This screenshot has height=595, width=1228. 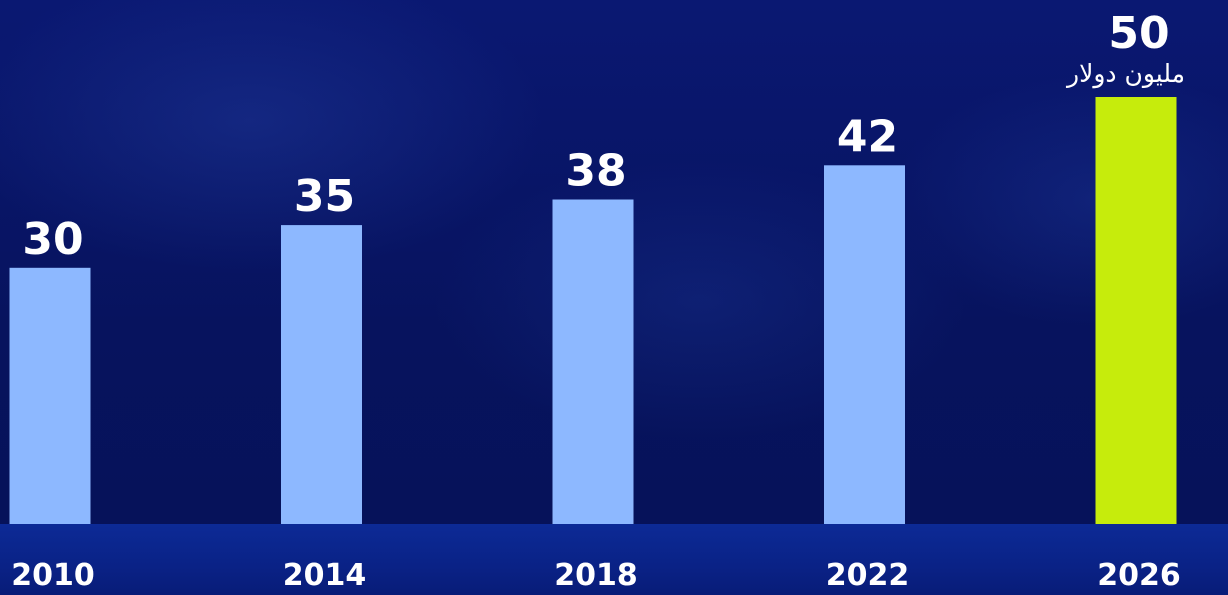 What do you see at coordinates (596, 575) in the screenshot?
I see `x-tick-label-2018: 2018` at bounding box center [596, 575].